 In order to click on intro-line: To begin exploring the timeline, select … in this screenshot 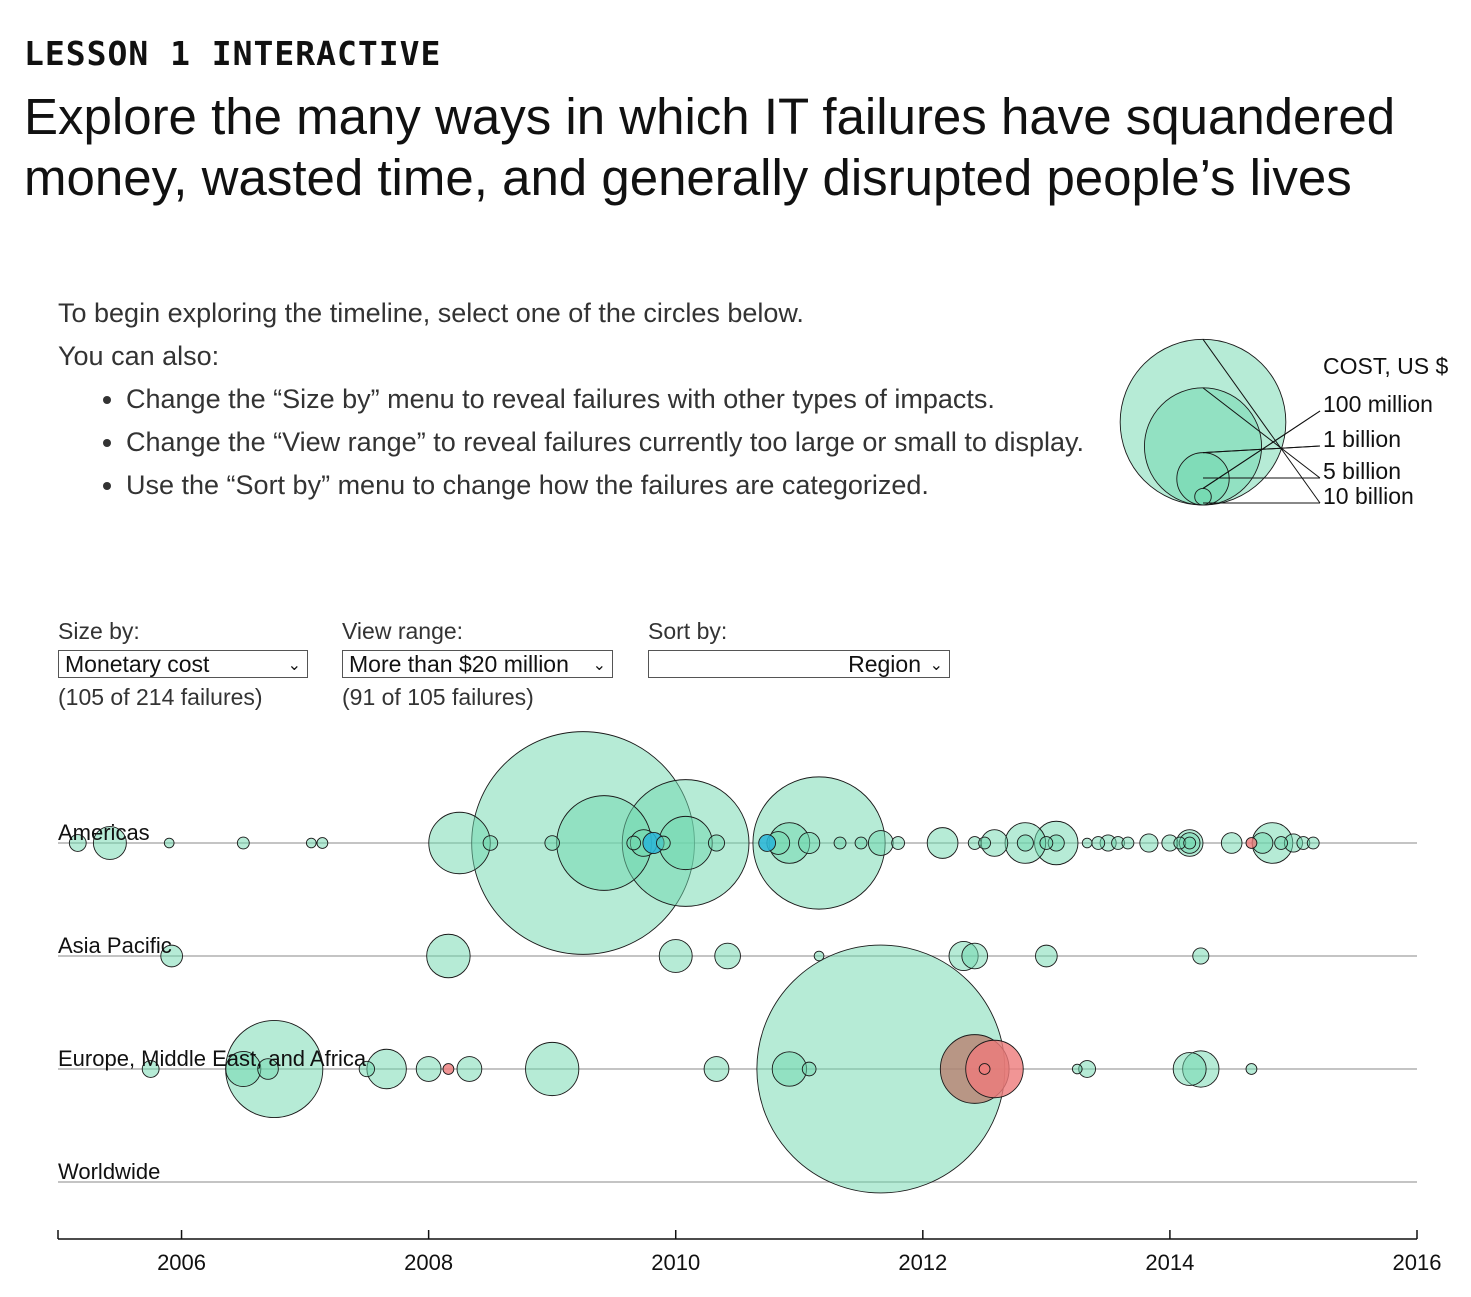, I will do `click(431, 313)`.